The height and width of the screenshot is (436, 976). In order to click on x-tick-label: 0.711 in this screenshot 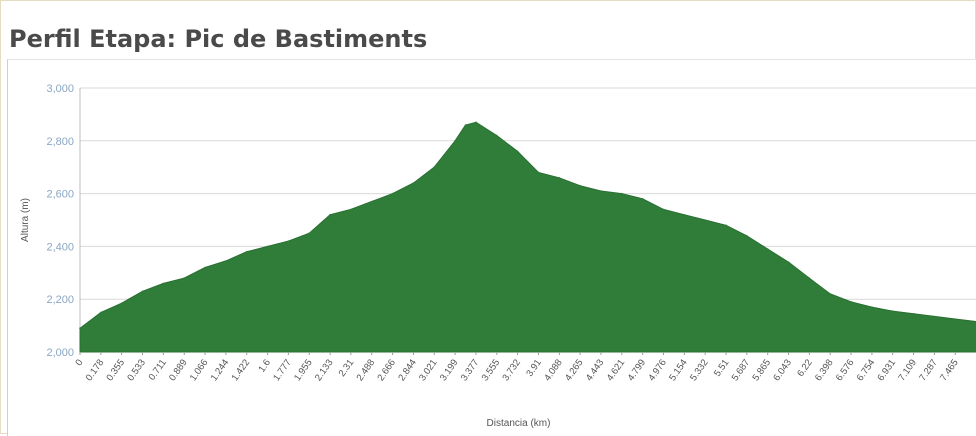, I will do `click(158, 369)`.